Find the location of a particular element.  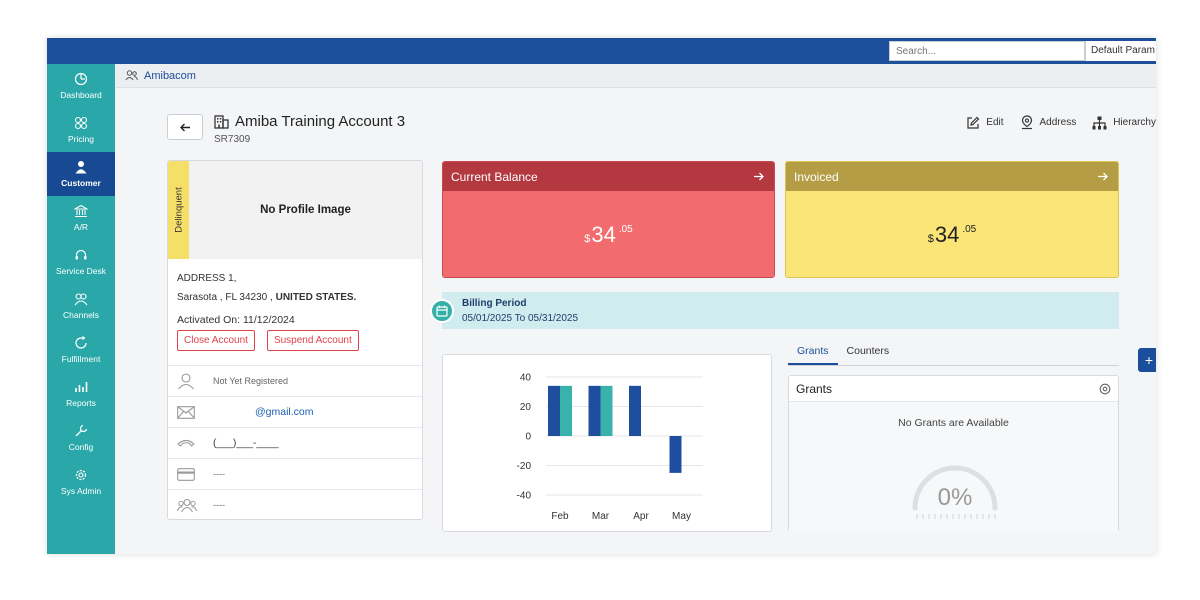

default-param-select: Default Param is located at coordinates (1120, 51).